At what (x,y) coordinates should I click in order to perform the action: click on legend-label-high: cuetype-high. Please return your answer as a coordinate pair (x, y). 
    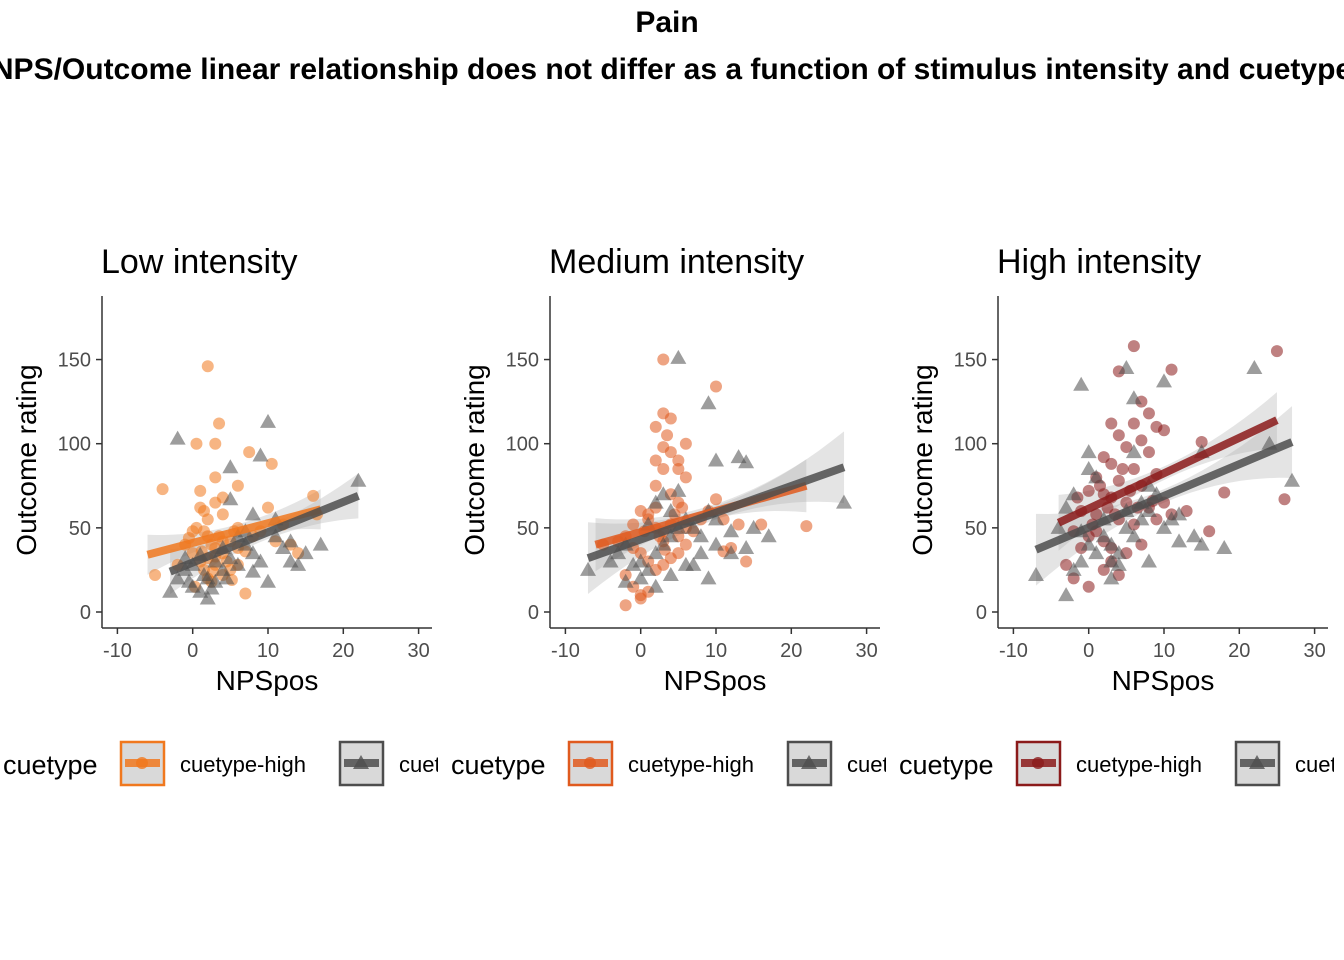
    Looking at the image, I should click on (243, 764).